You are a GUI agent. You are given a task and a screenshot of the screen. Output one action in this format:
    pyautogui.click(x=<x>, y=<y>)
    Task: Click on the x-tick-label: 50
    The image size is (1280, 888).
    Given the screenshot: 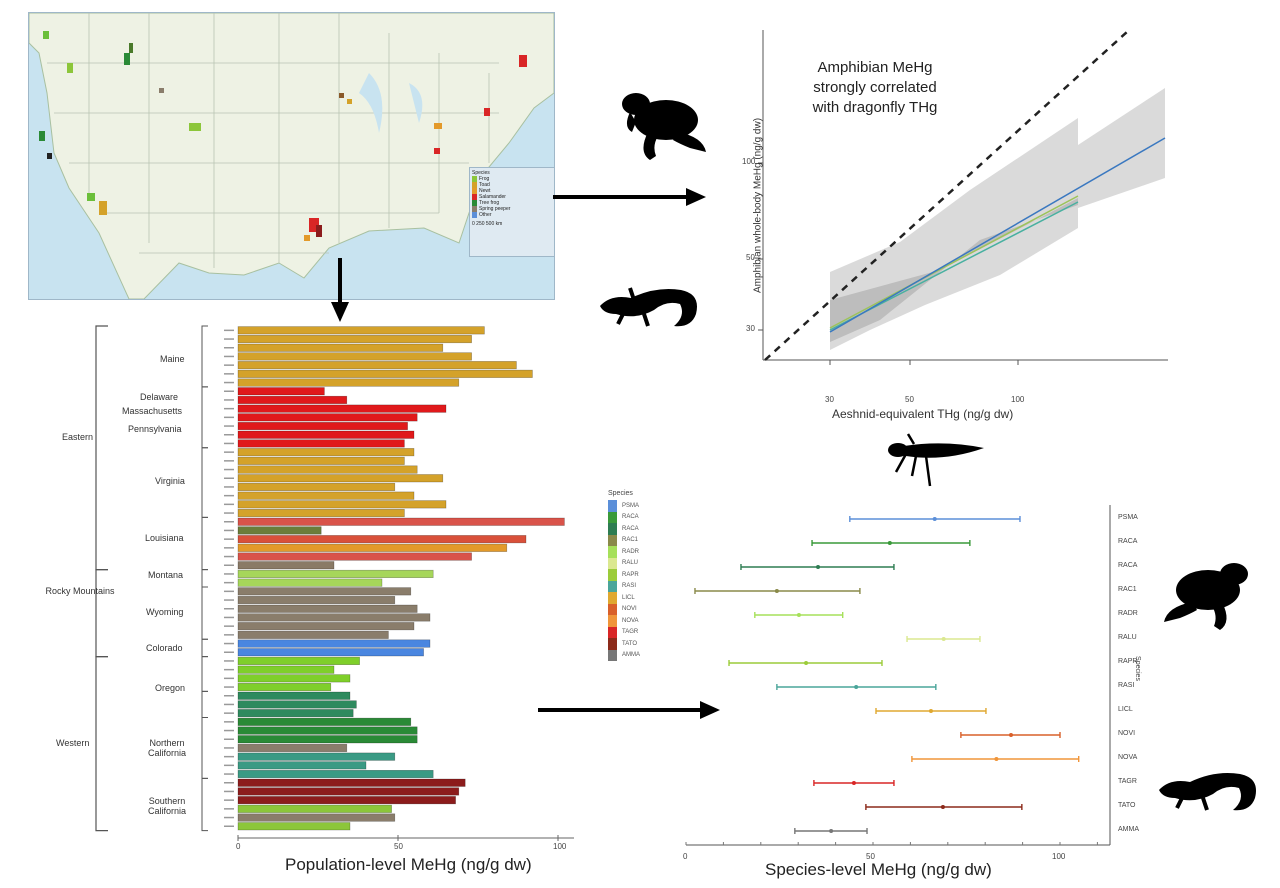 What is the action you would take?
    pyautogui.click(x=909, y=399)
    